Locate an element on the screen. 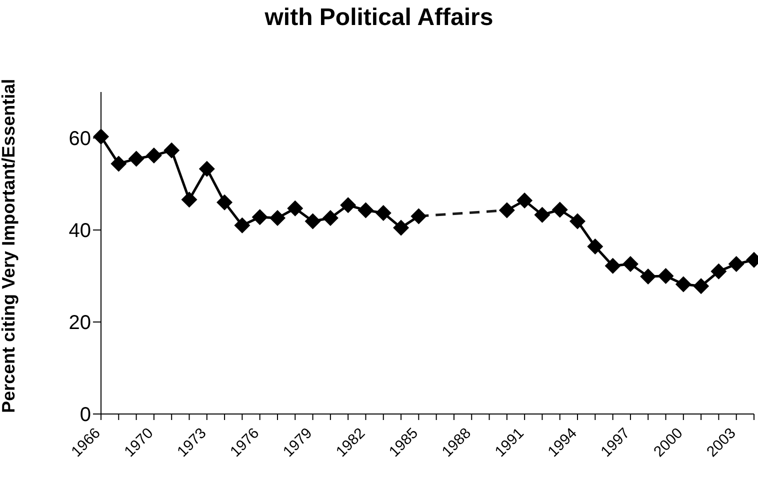 Image resolution: width=758 pixels, height=482 pixels. y-tick-label: 20 is located at coordinates (79, 323).